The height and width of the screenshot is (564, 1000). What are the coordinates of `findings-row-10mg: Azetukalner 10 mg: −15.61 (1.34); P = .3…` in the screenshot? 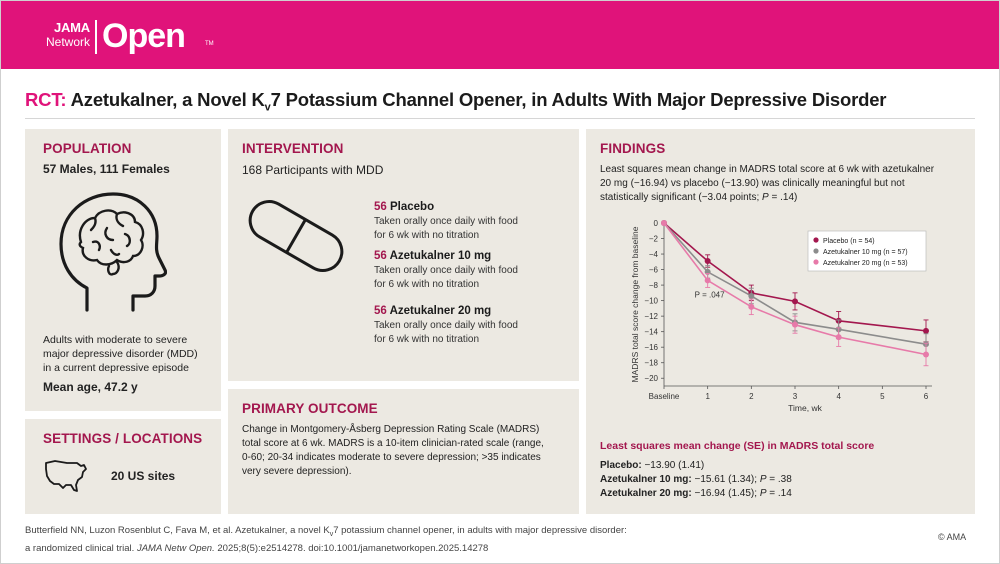 It's located at (696, 480).